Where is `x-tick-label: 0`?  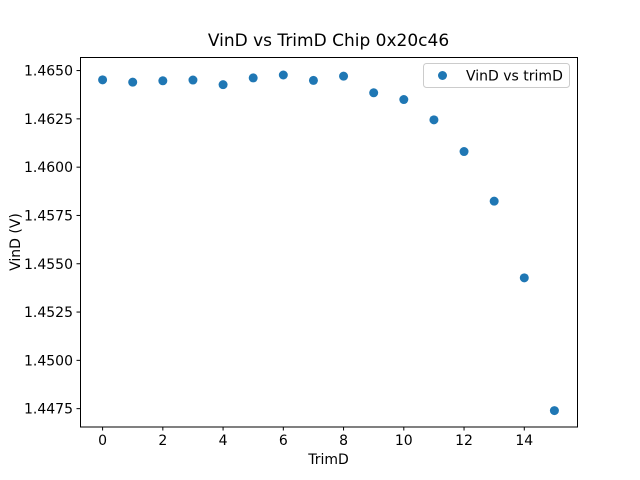 x-tick-label: 0 is located at coordinates (102, 441).